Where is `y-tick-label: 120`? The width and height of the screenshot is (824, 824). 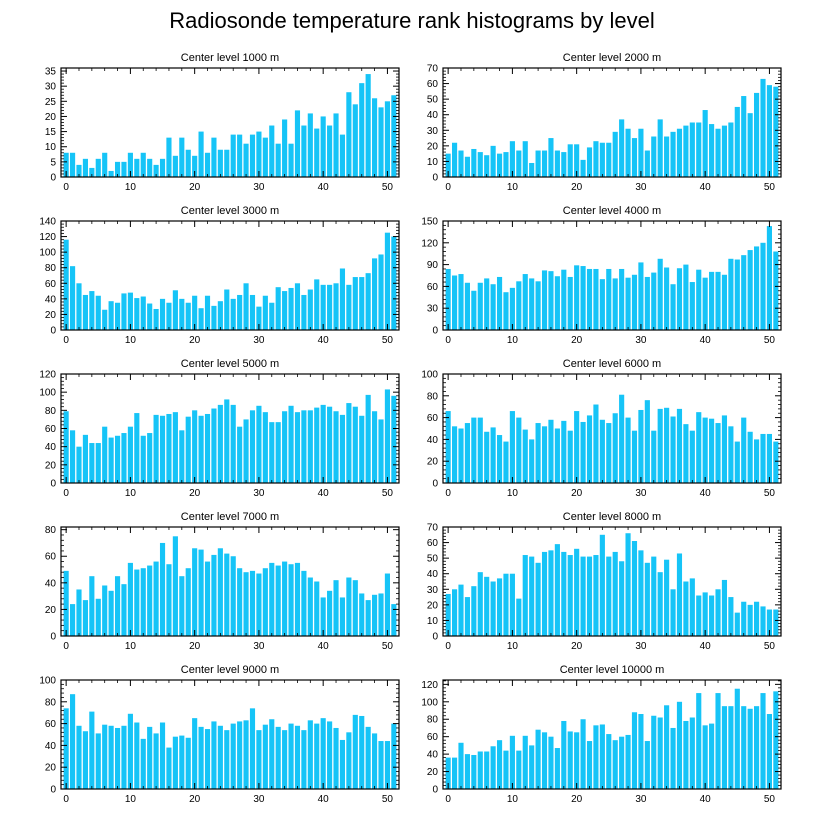
y-tick-label: 120 is located at coordinates (429, 243).